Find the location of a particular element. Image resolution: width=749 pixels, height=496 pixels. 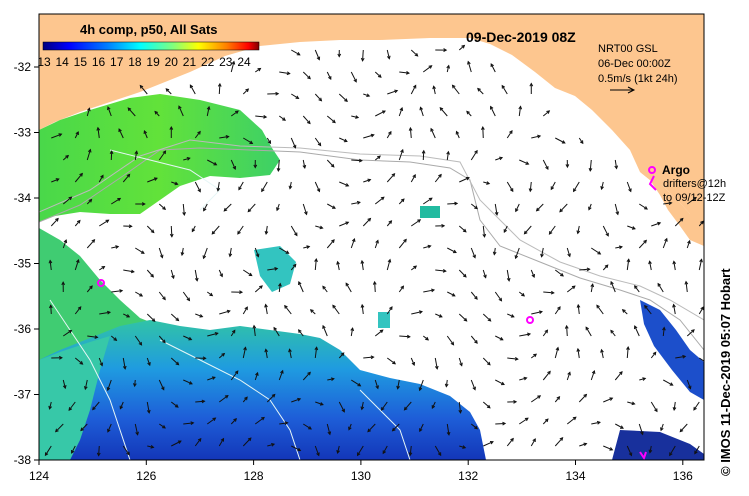

colorbar-tick-label: 17 is located at coordinates (117, 62).